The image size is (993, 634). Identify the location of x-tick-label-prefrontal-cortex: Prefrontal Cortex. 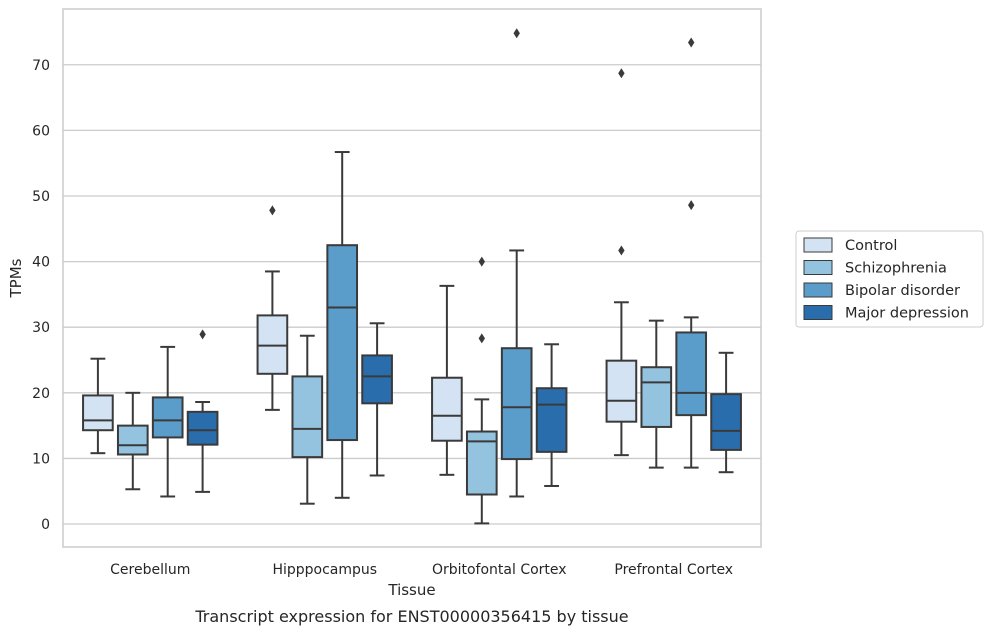
(673, 570).